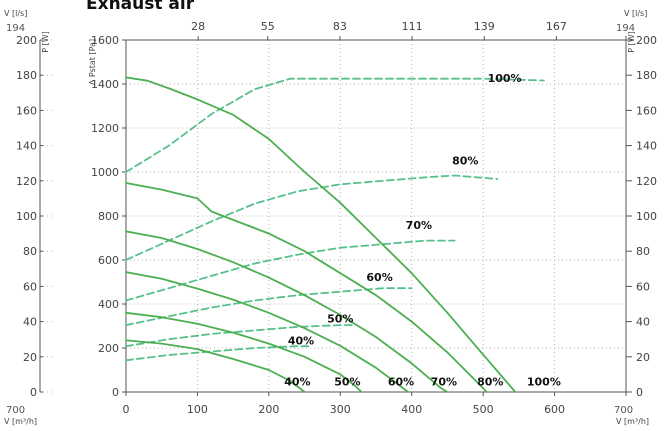 The image size is (665, 431). Describe the element at coordinates (646, 181) in the screenshot. I see `power-right-tick-label: 120` at that location.